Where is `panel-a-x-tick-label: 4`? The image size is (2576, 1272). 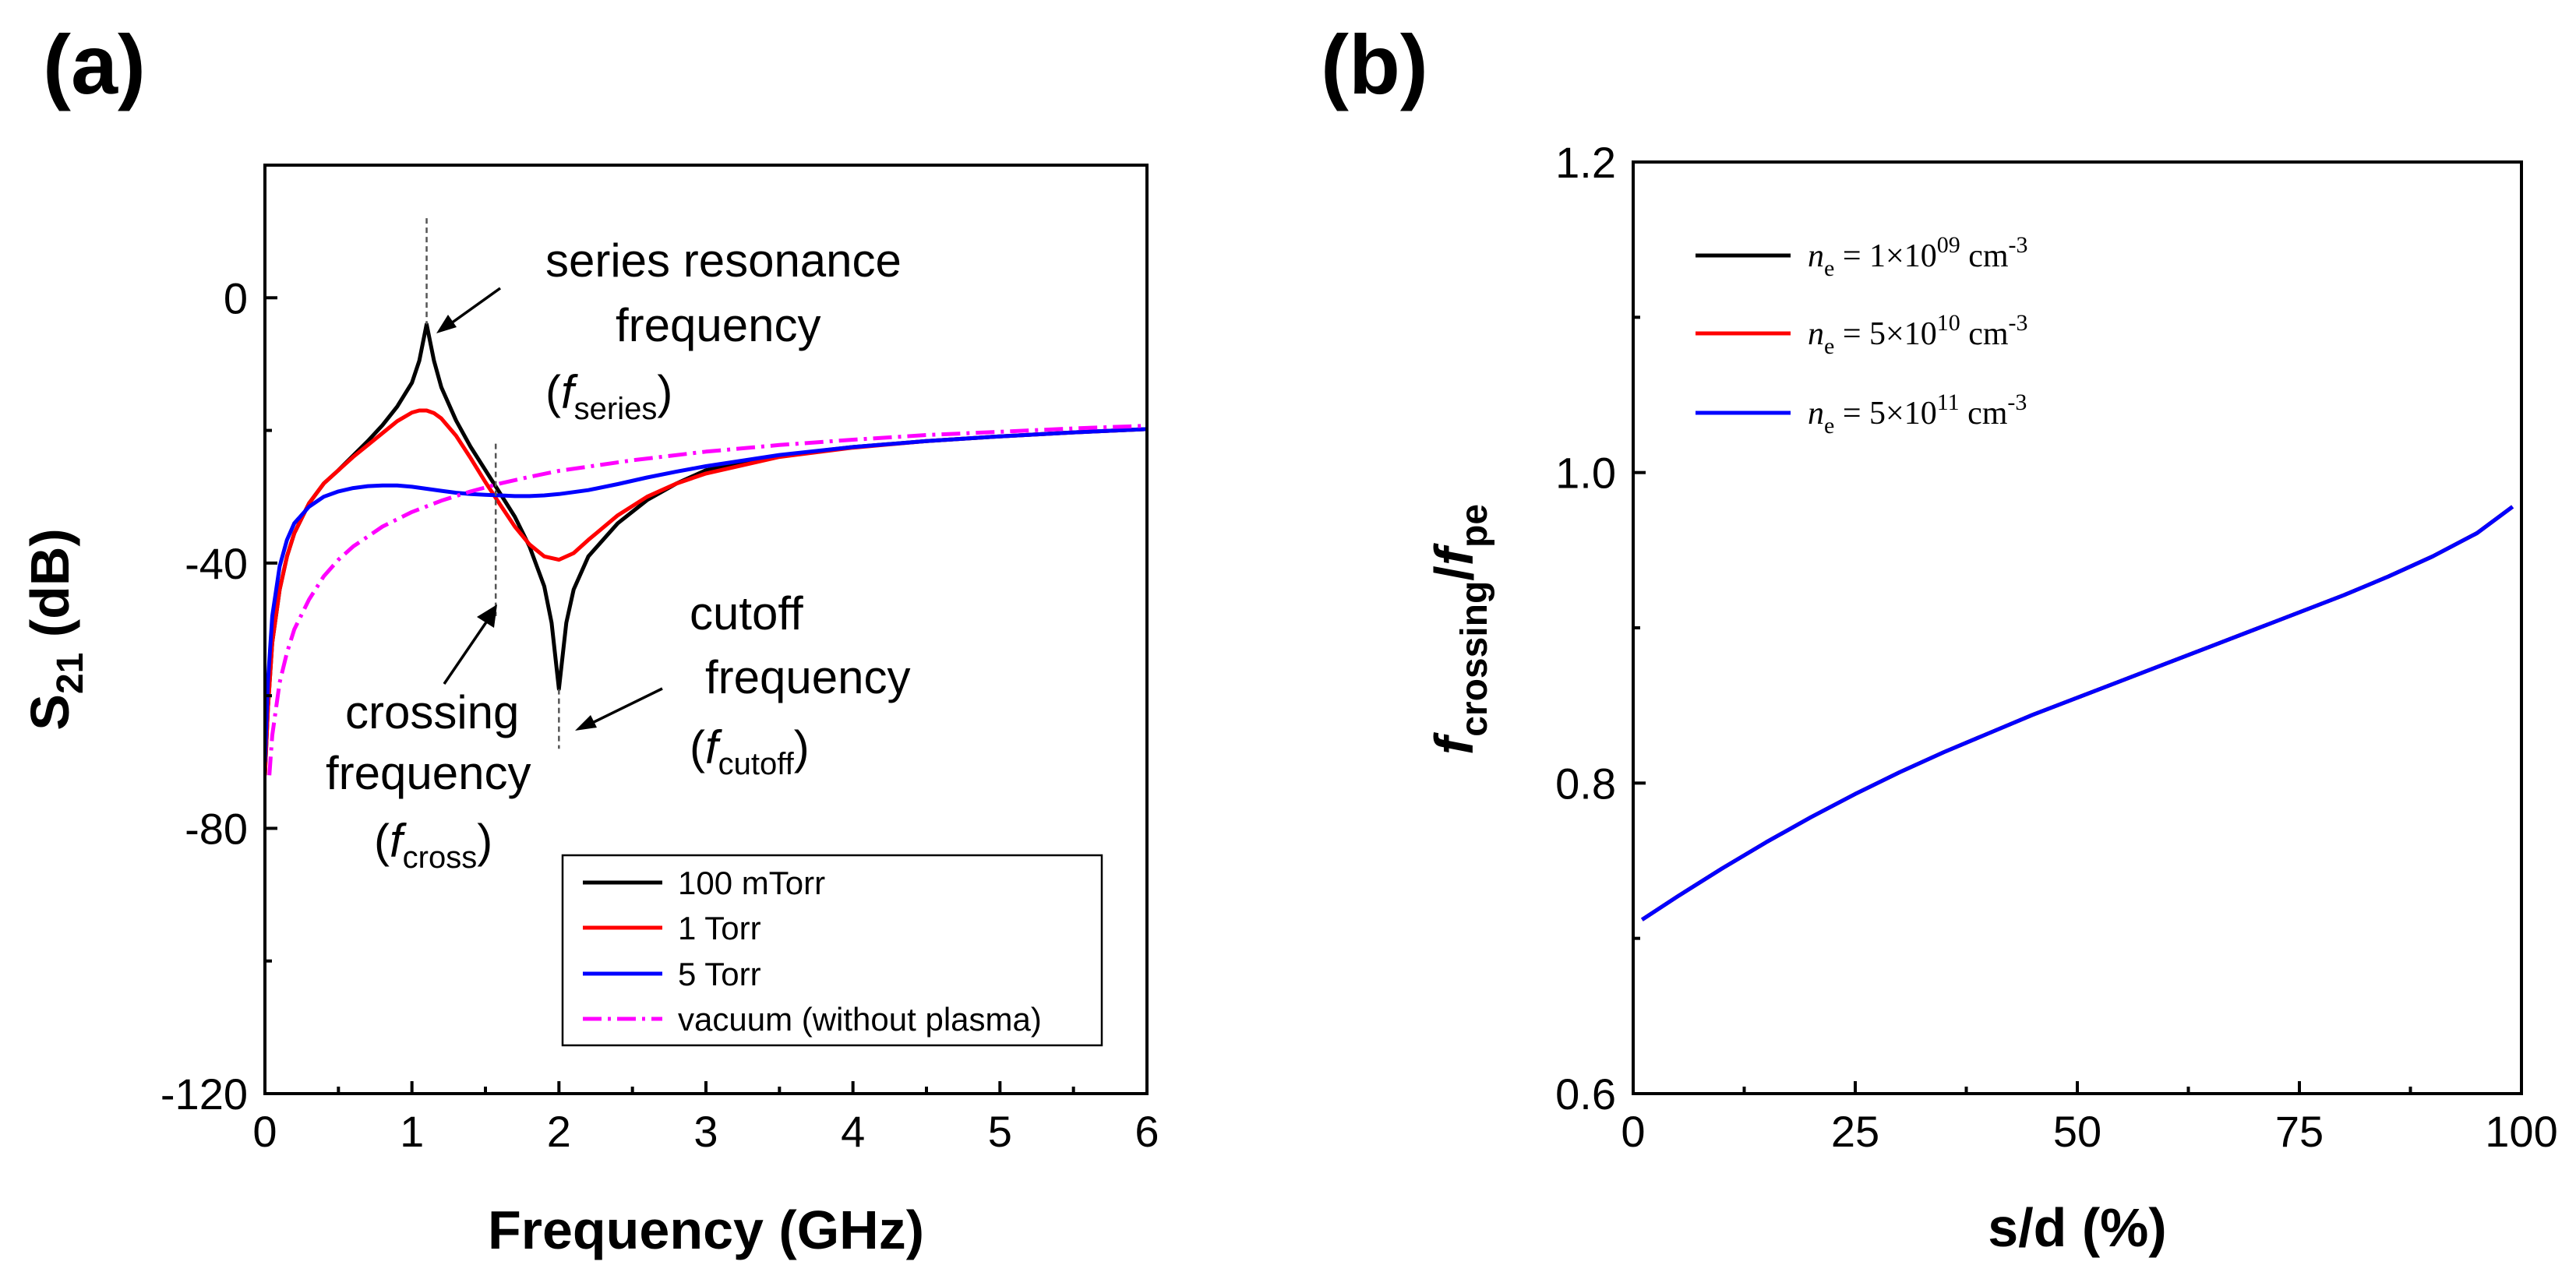
panel-a-x-tick-label: 4 is located at coordinates (853, 1131).